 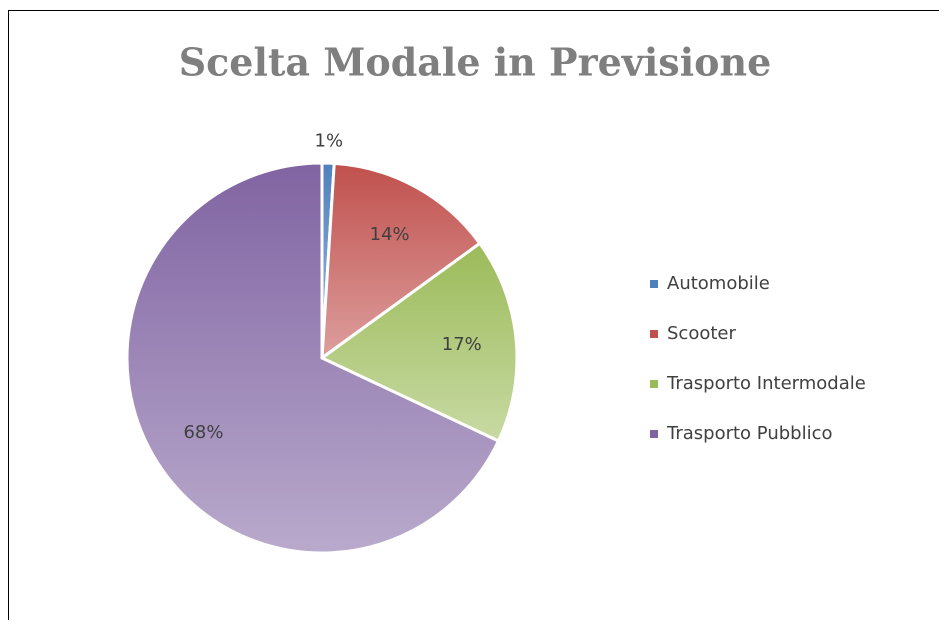 I want to click on legend-label: Trasporto Intermodale, so click(x=766, y=383).